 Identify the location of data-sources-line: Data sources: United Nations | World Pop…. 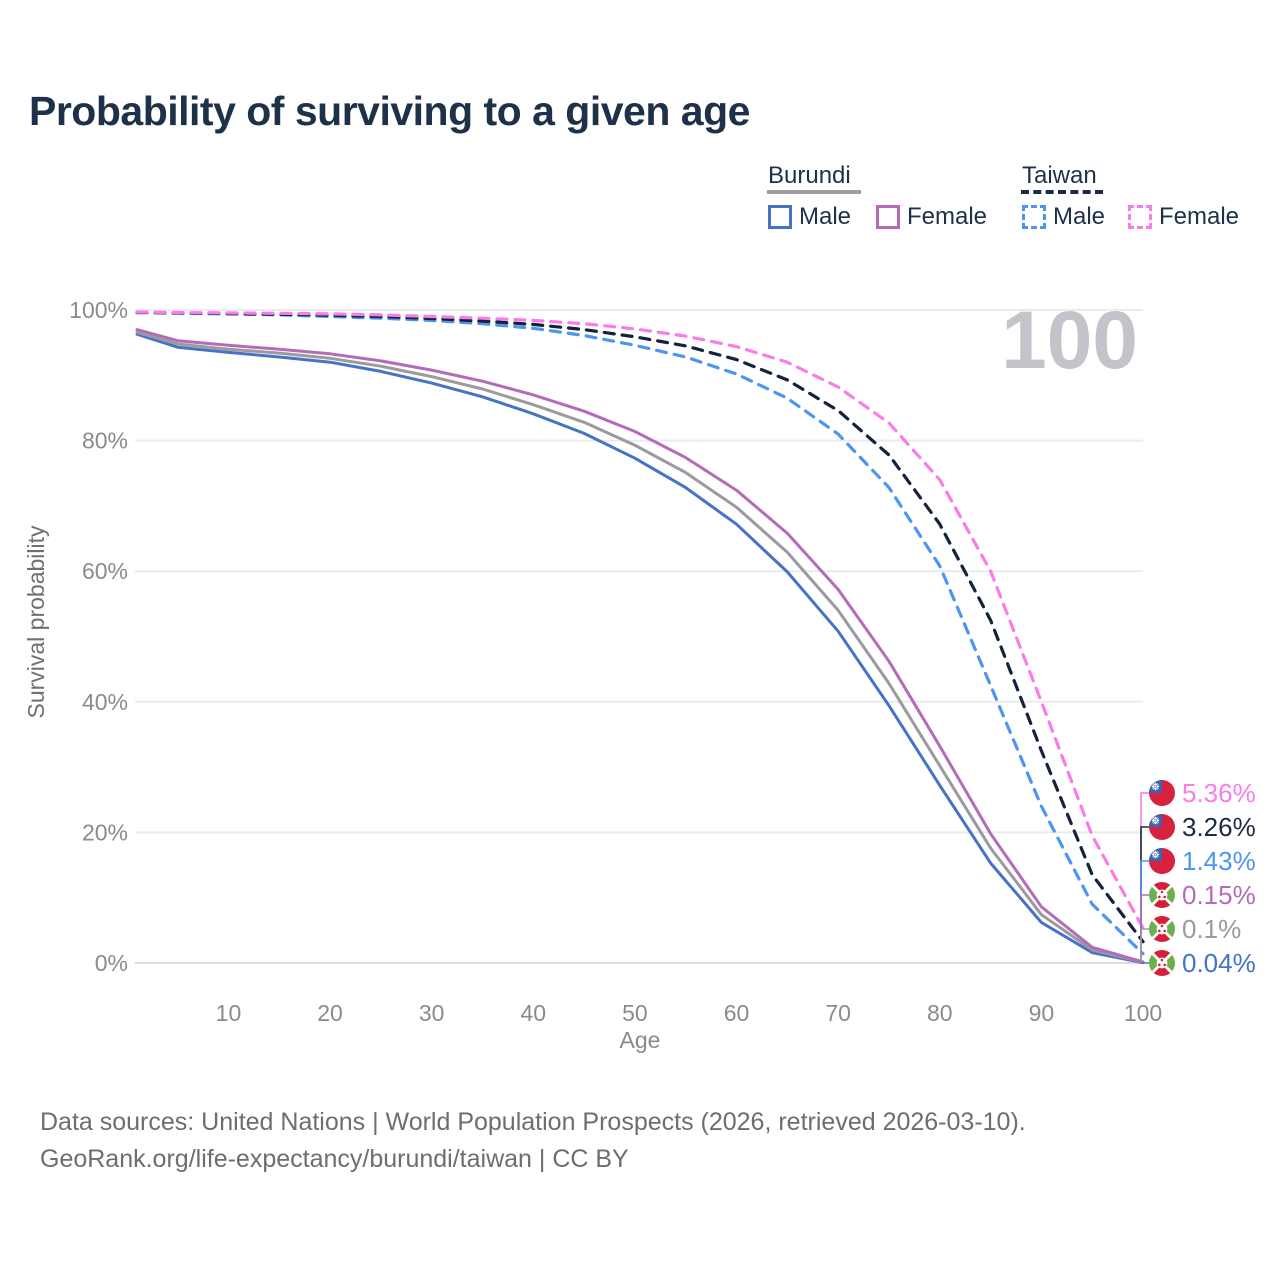
(533, 1122).